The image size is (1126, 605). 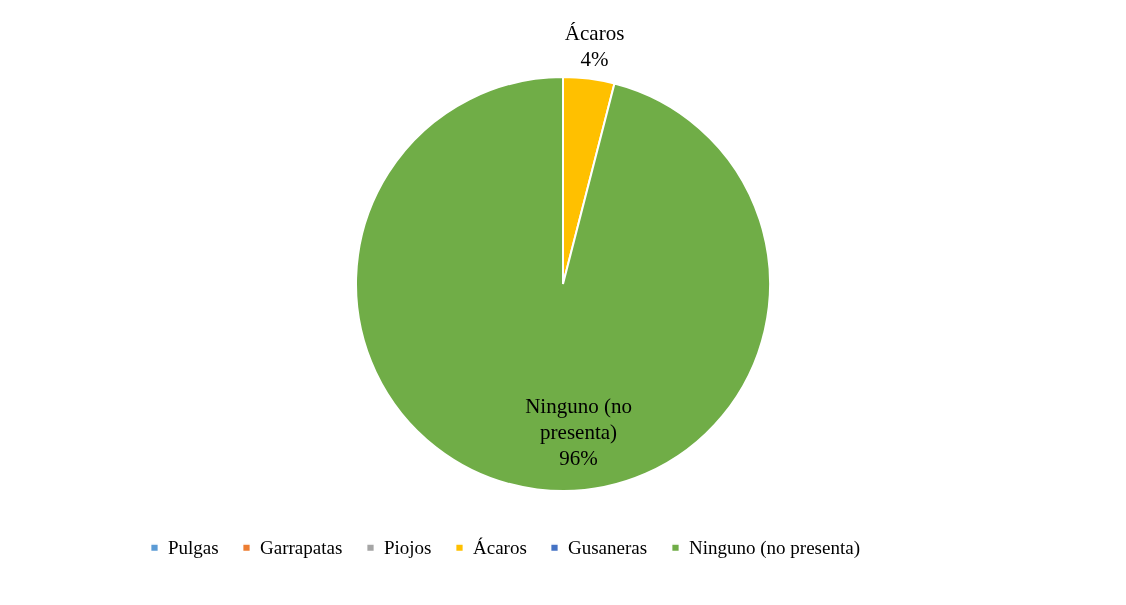 What do you see at coordinates (594, 58) in the screenshot?
I see `data-label: 4%` at bounding box center [594, 58].